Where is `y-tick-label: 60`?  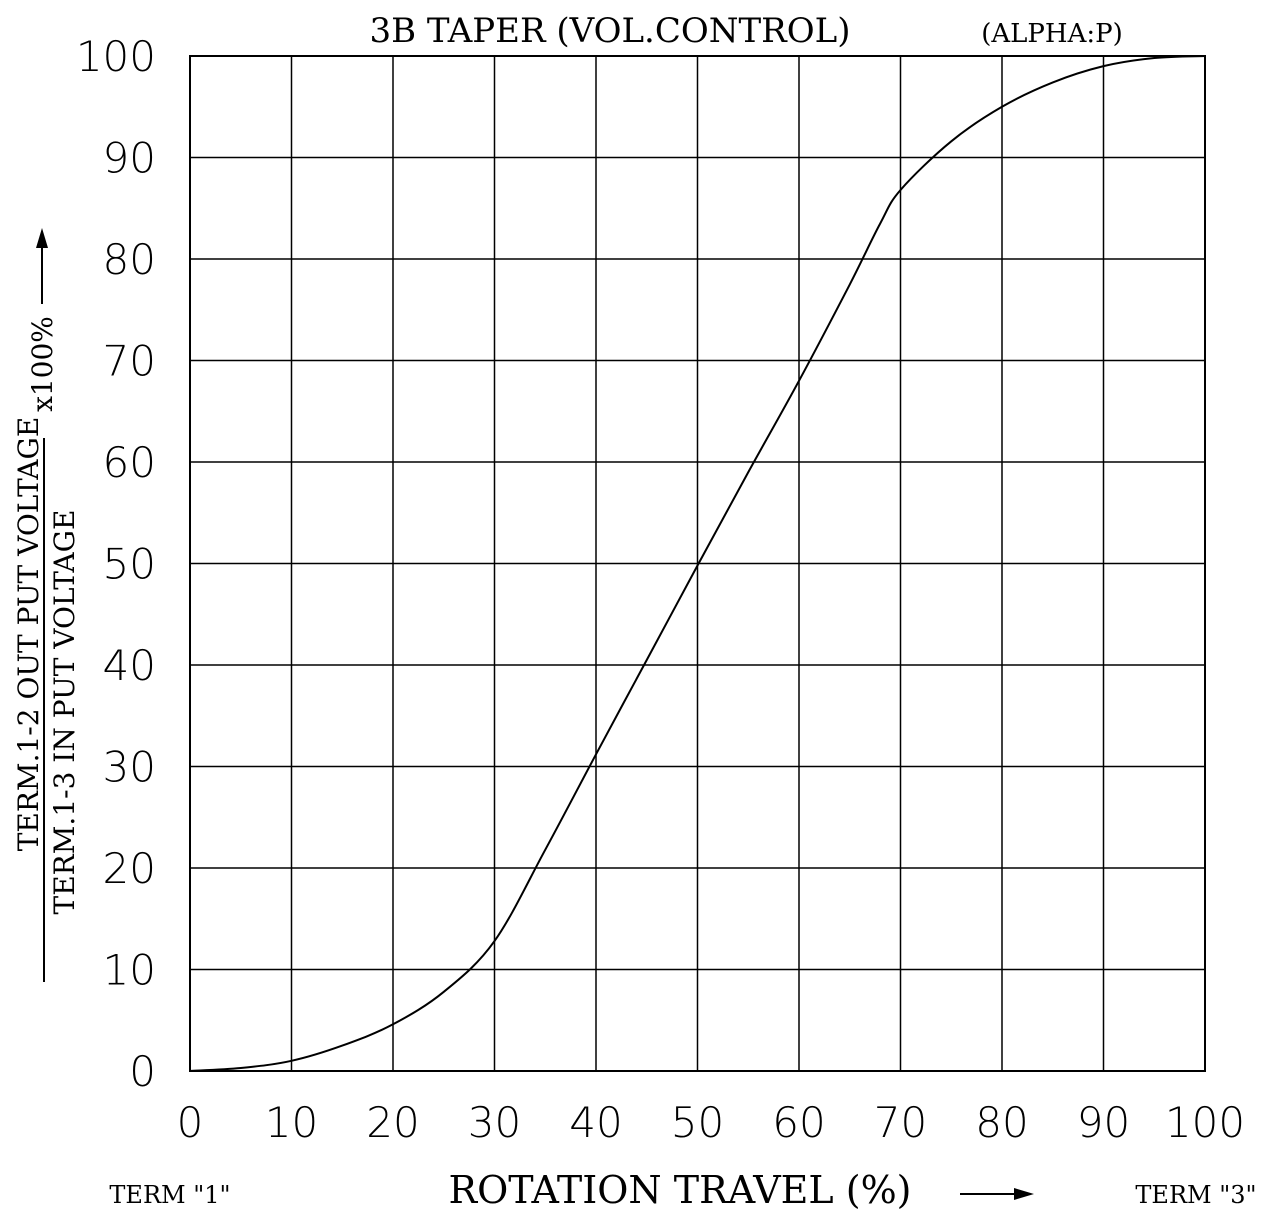 y-tick-label: 60 is located at coordinates (129, 462).